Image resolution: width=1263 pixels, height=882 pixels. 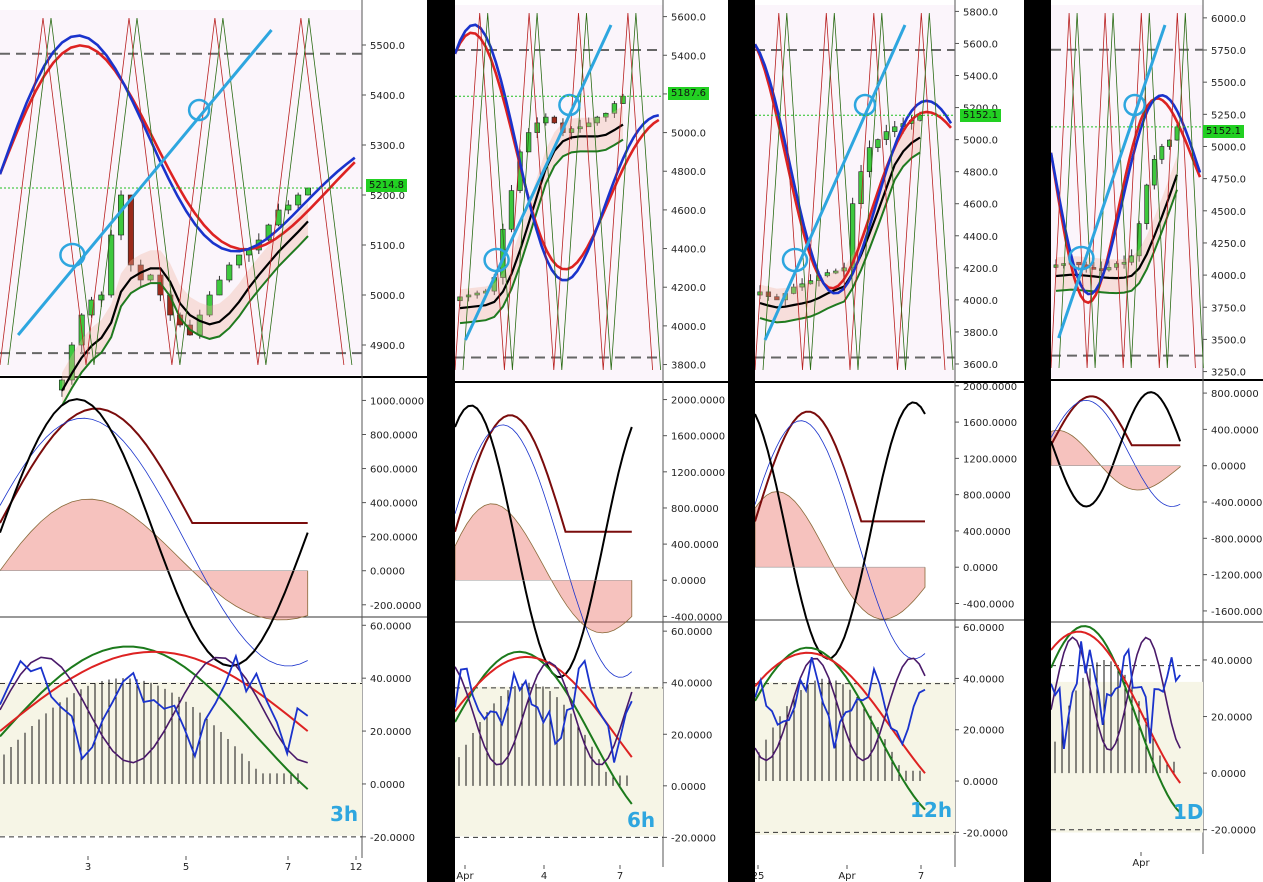 I want to click on osc-tick-label: 800.0000, so click(x=987, y=496).